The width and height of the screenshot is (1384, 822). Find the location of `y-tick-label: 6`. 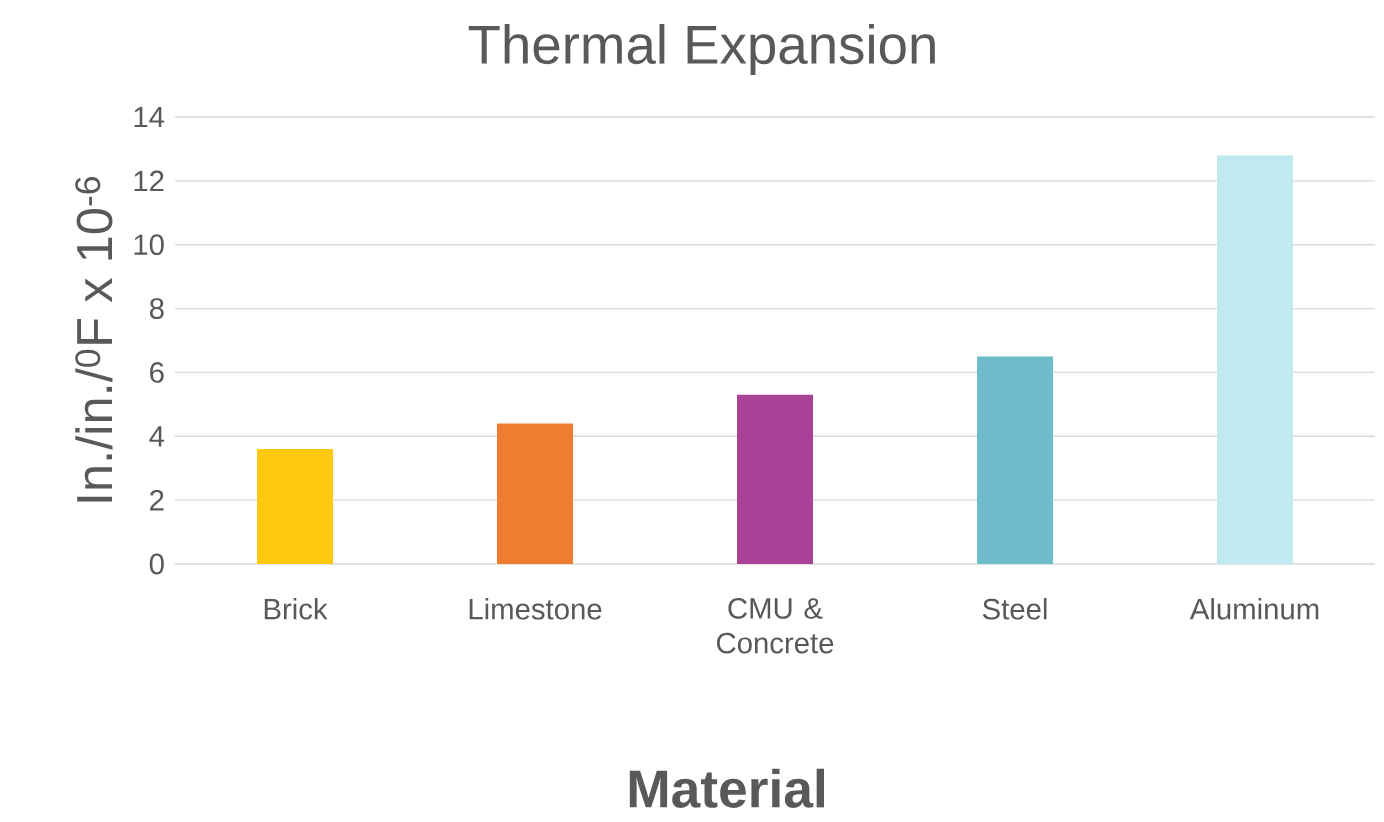

y-tick-label: 6 is located at coordinates (157, 372).